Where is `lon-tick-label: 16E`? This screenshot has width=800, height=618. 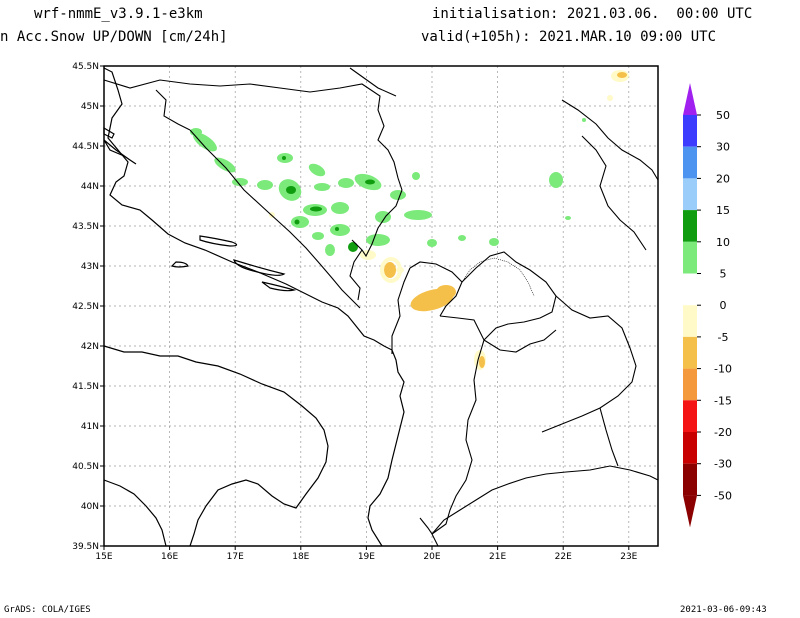
lon-tick-label: 16E is located at coordinates (169, 557).